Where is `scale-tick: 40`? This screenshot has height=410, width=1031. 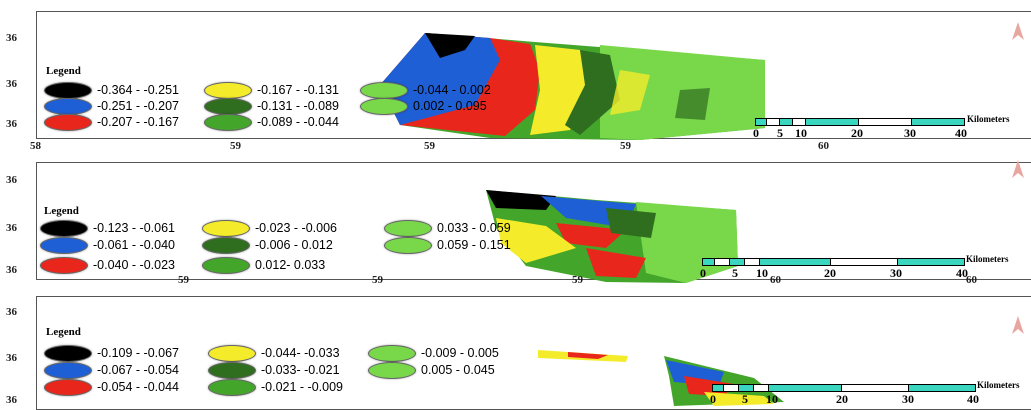
scale-tick: 40 is located at coordinates (961, 133).